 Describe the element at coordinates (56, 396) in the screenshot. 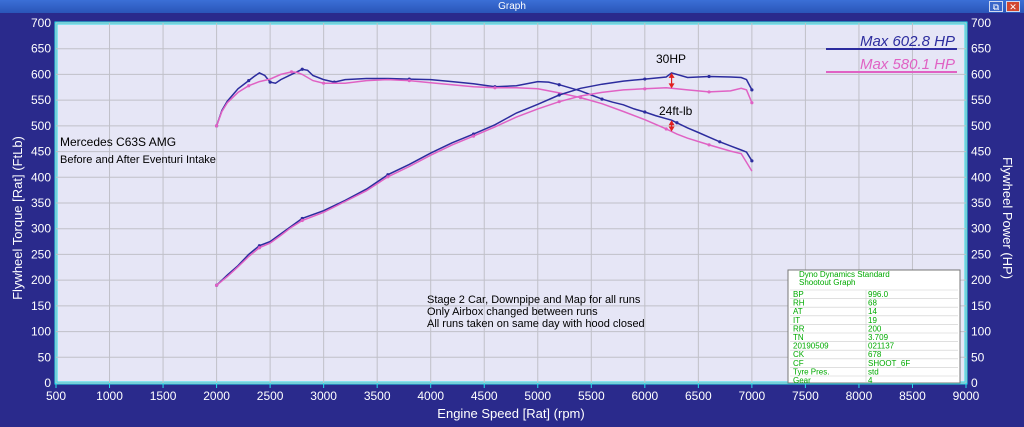

I see `x-tick-label: 500` at that location.